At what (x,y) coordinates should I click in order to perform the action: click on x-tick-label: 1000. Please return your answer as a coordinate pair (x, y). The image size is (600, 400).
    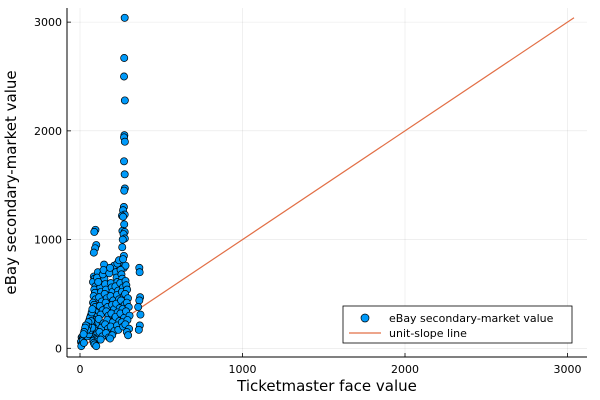
    Looking at the image, I should click on (243, 369).